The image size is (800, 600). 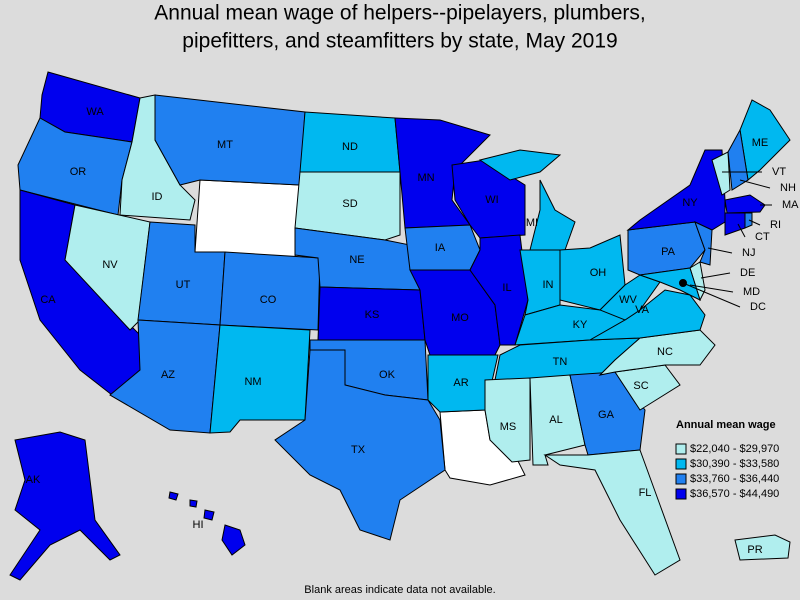 What do you see at coordinates (758, 307) in the screenshot?
I see `state-label: DC` at bounding box center [758, 307].